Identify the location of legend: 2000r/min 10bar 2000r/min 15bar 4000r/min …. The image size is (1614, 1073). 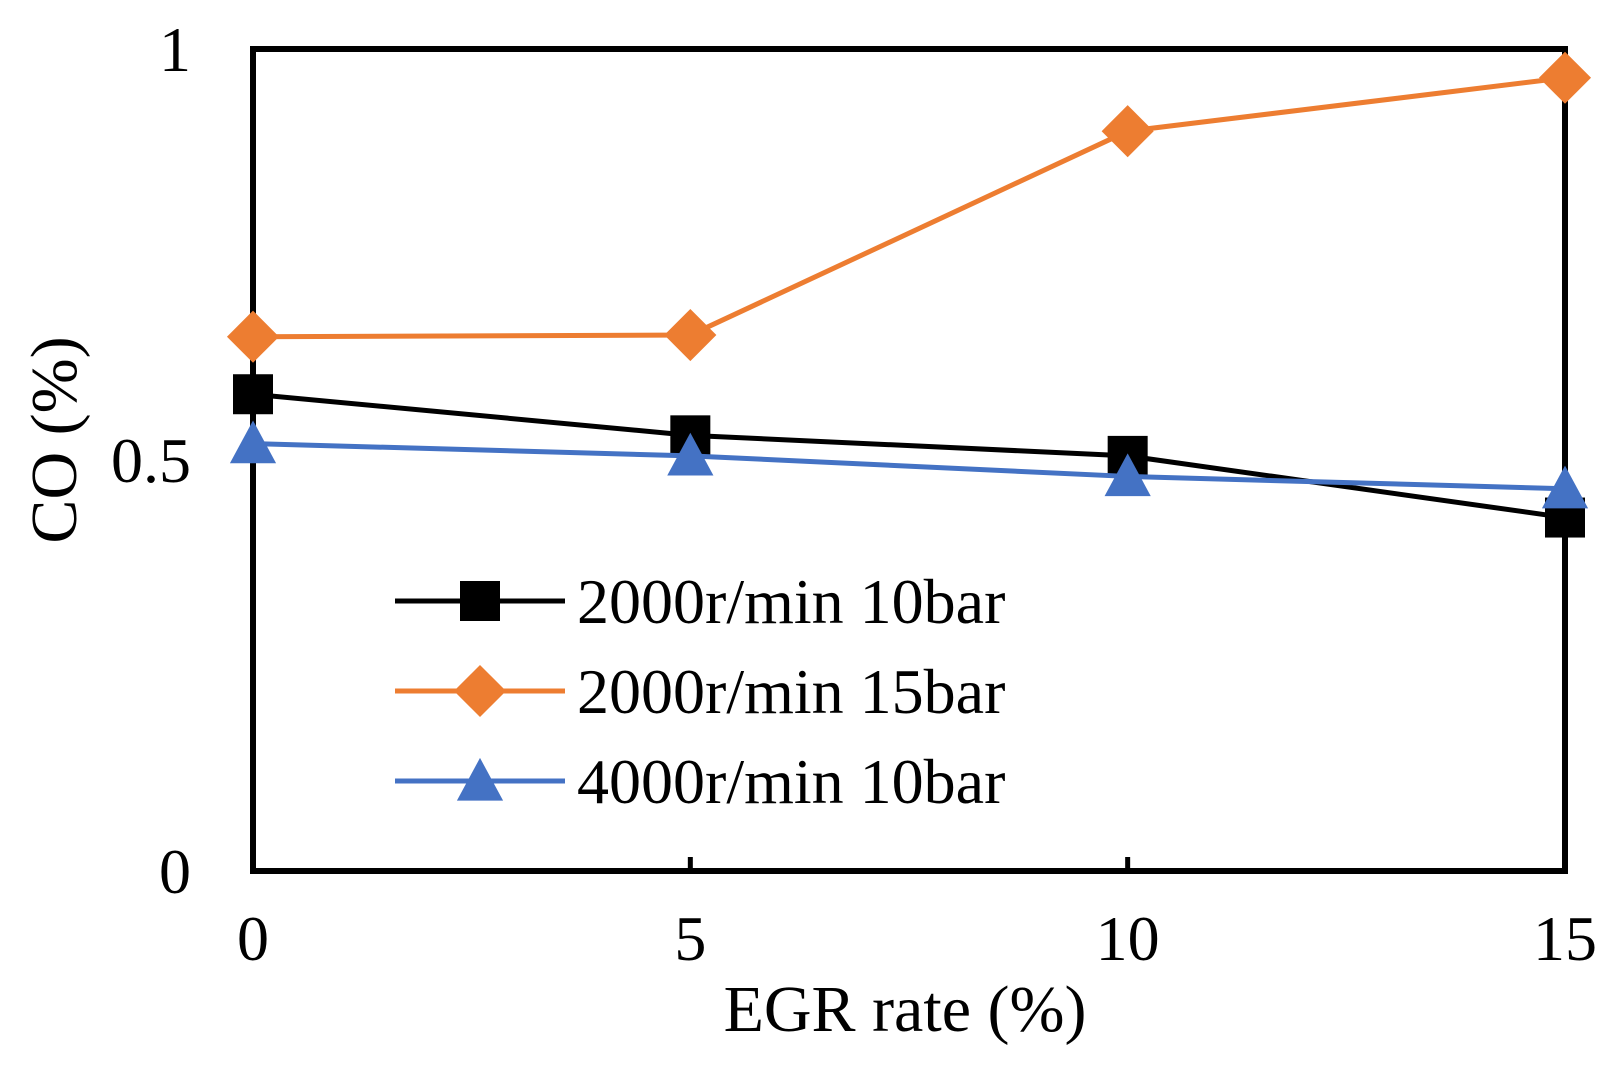
(700, 691).